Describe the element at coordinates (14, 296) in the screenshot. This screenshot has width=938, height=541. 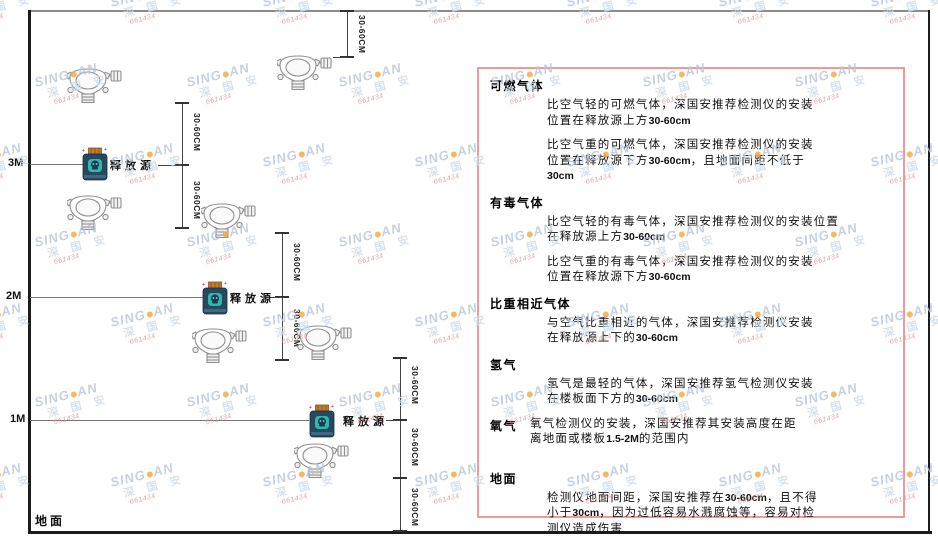
I see `height-level-label: 2M` at that location.